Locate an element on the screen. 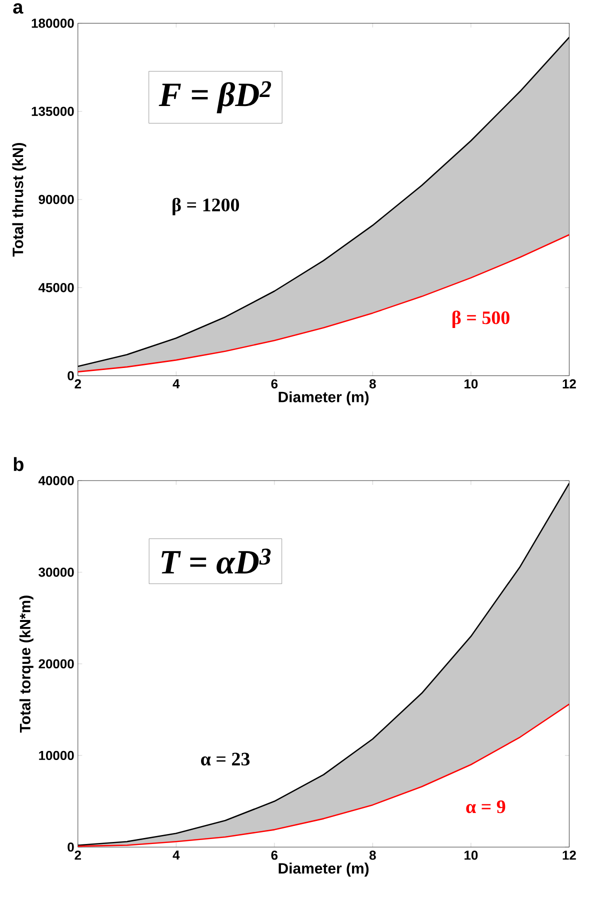 The image size is (594, 909). y-tick-label: 30000 is located at coordinates (56, 572).